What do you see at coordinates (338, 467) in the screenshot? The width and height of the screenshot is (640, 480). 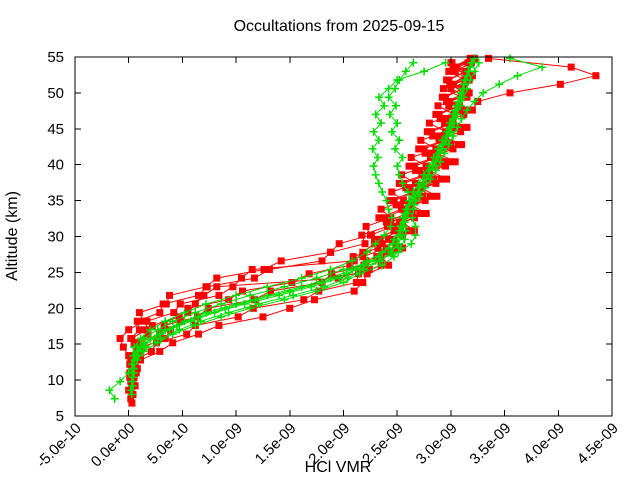 I see `x-axis-label: HCl VMR` at bounding box center [338, 467].